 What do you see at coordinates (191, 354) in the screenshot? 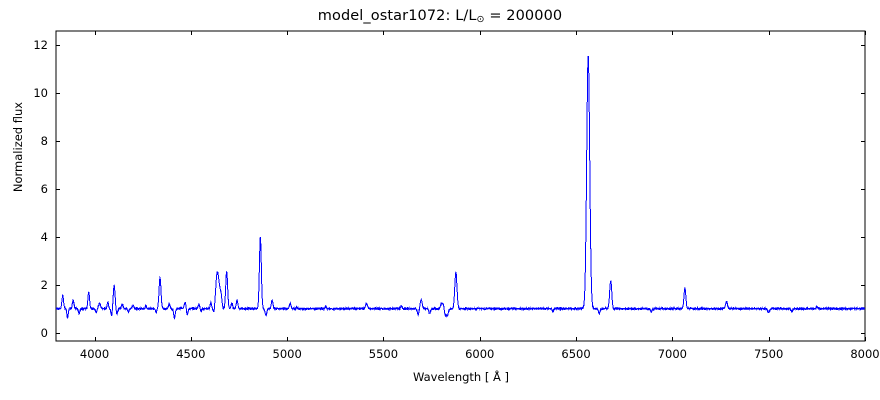
I see `x-tick-label: 4500` at bounding box center [191, 354].